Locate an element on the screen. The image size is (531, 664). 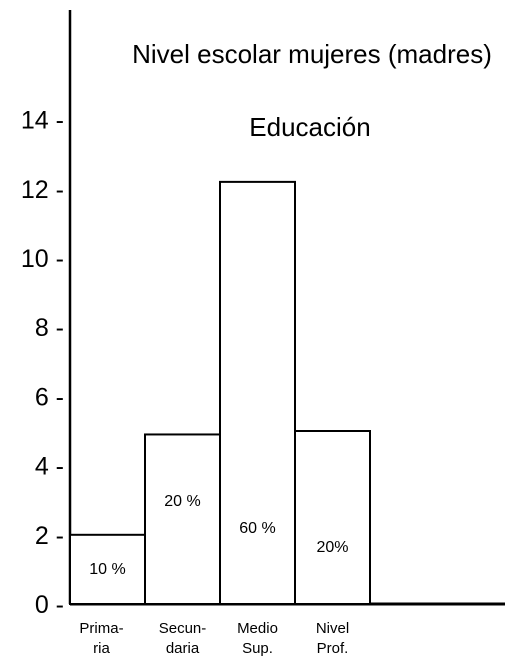
y-tick-label: 0 - is located at coordinates (49, 605).